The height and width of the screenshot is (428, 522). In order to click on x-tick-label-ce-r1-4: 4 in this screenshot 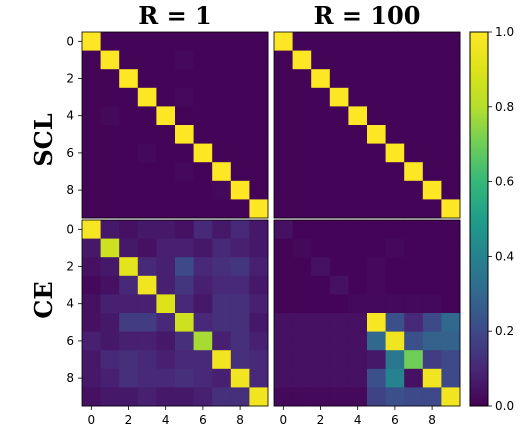, I will do `click(166, 420)`.